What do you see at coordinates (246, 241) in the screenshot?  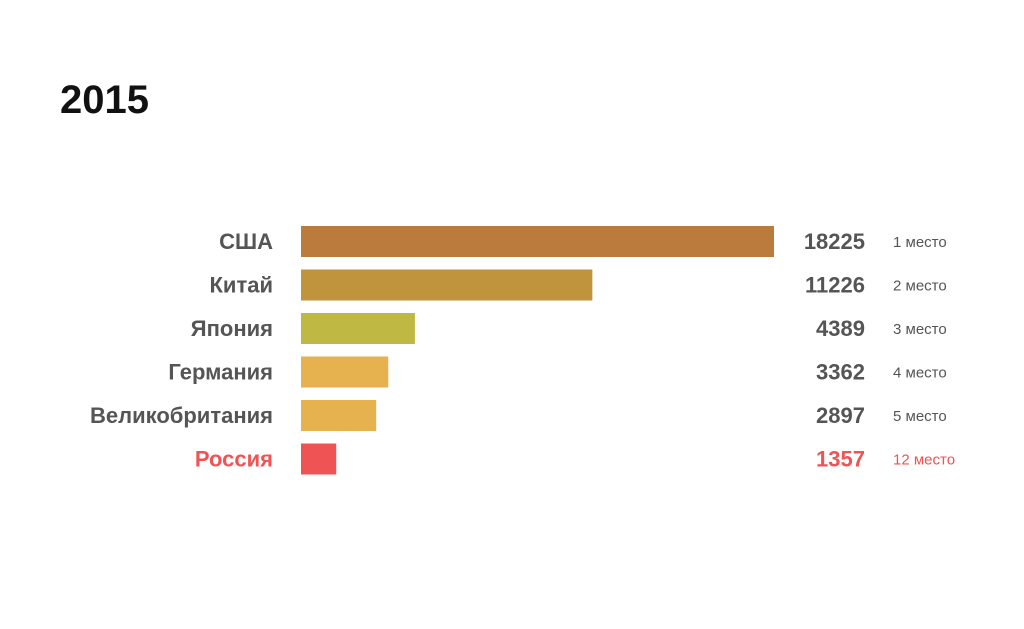 I see `category-label: США` at bounding box center [246, 241].